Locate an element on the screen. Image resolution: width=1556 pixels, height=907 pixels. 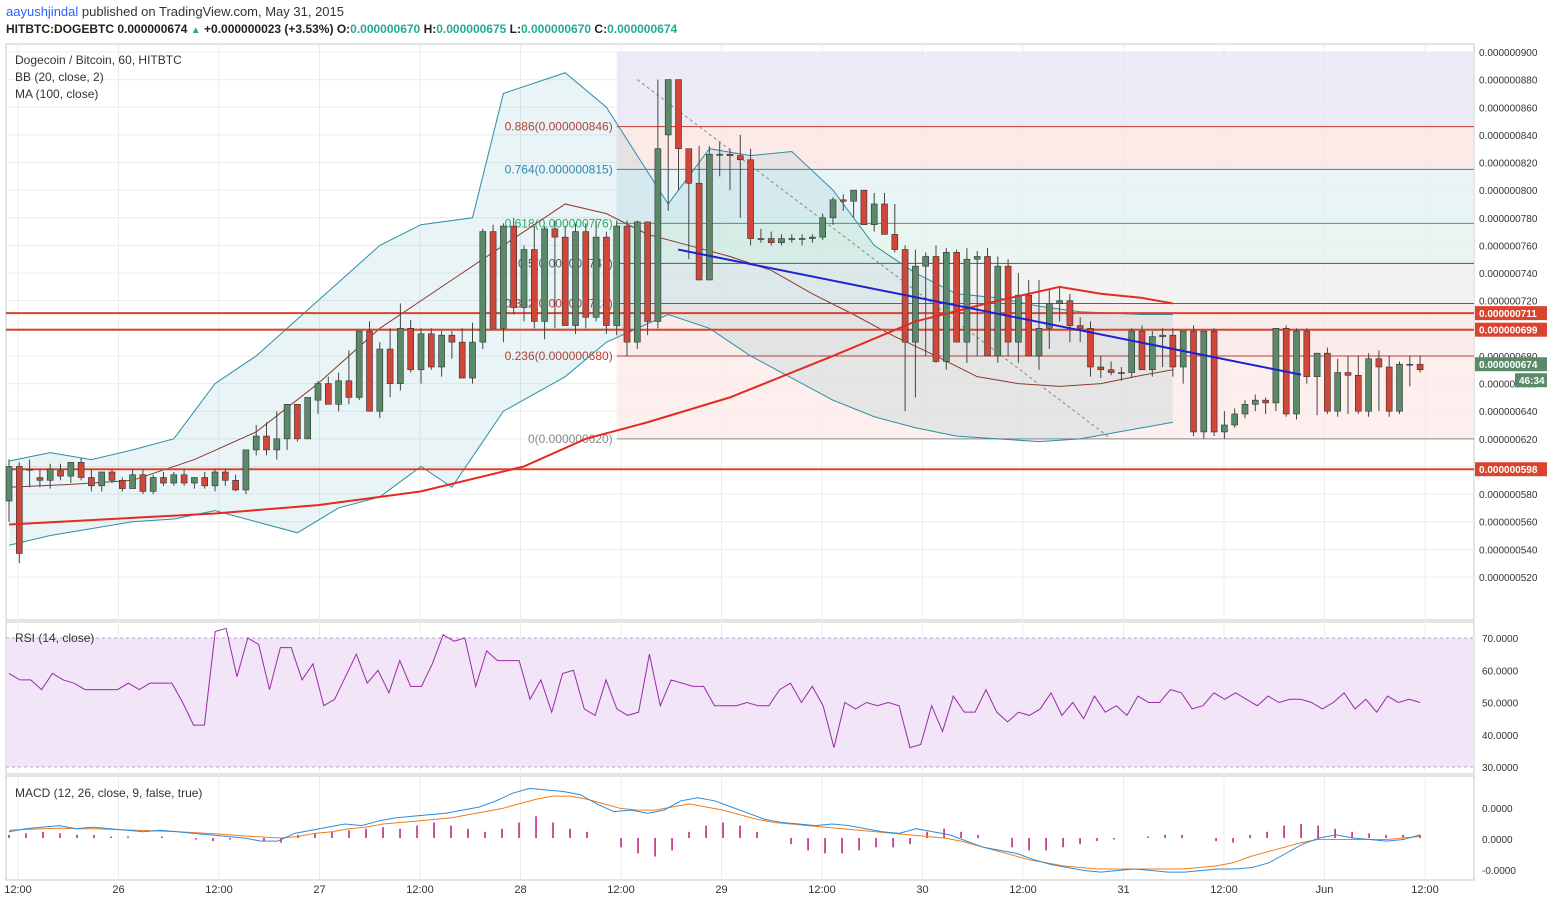
rsi-line is located at coordinates (714, 688).